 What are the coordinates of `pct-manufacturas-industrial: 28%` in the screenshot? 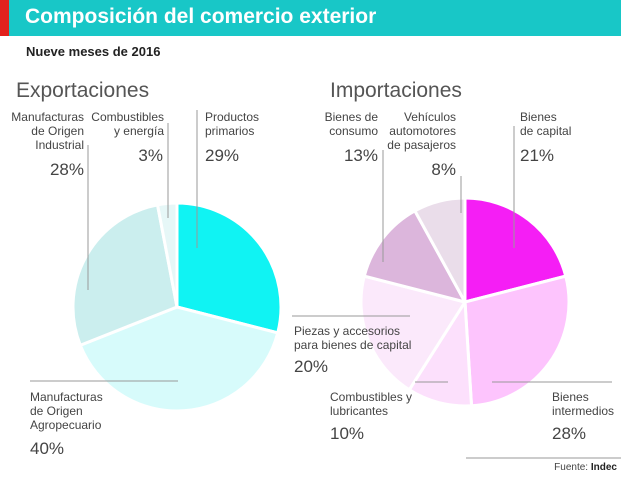 It's located at (66, 169).